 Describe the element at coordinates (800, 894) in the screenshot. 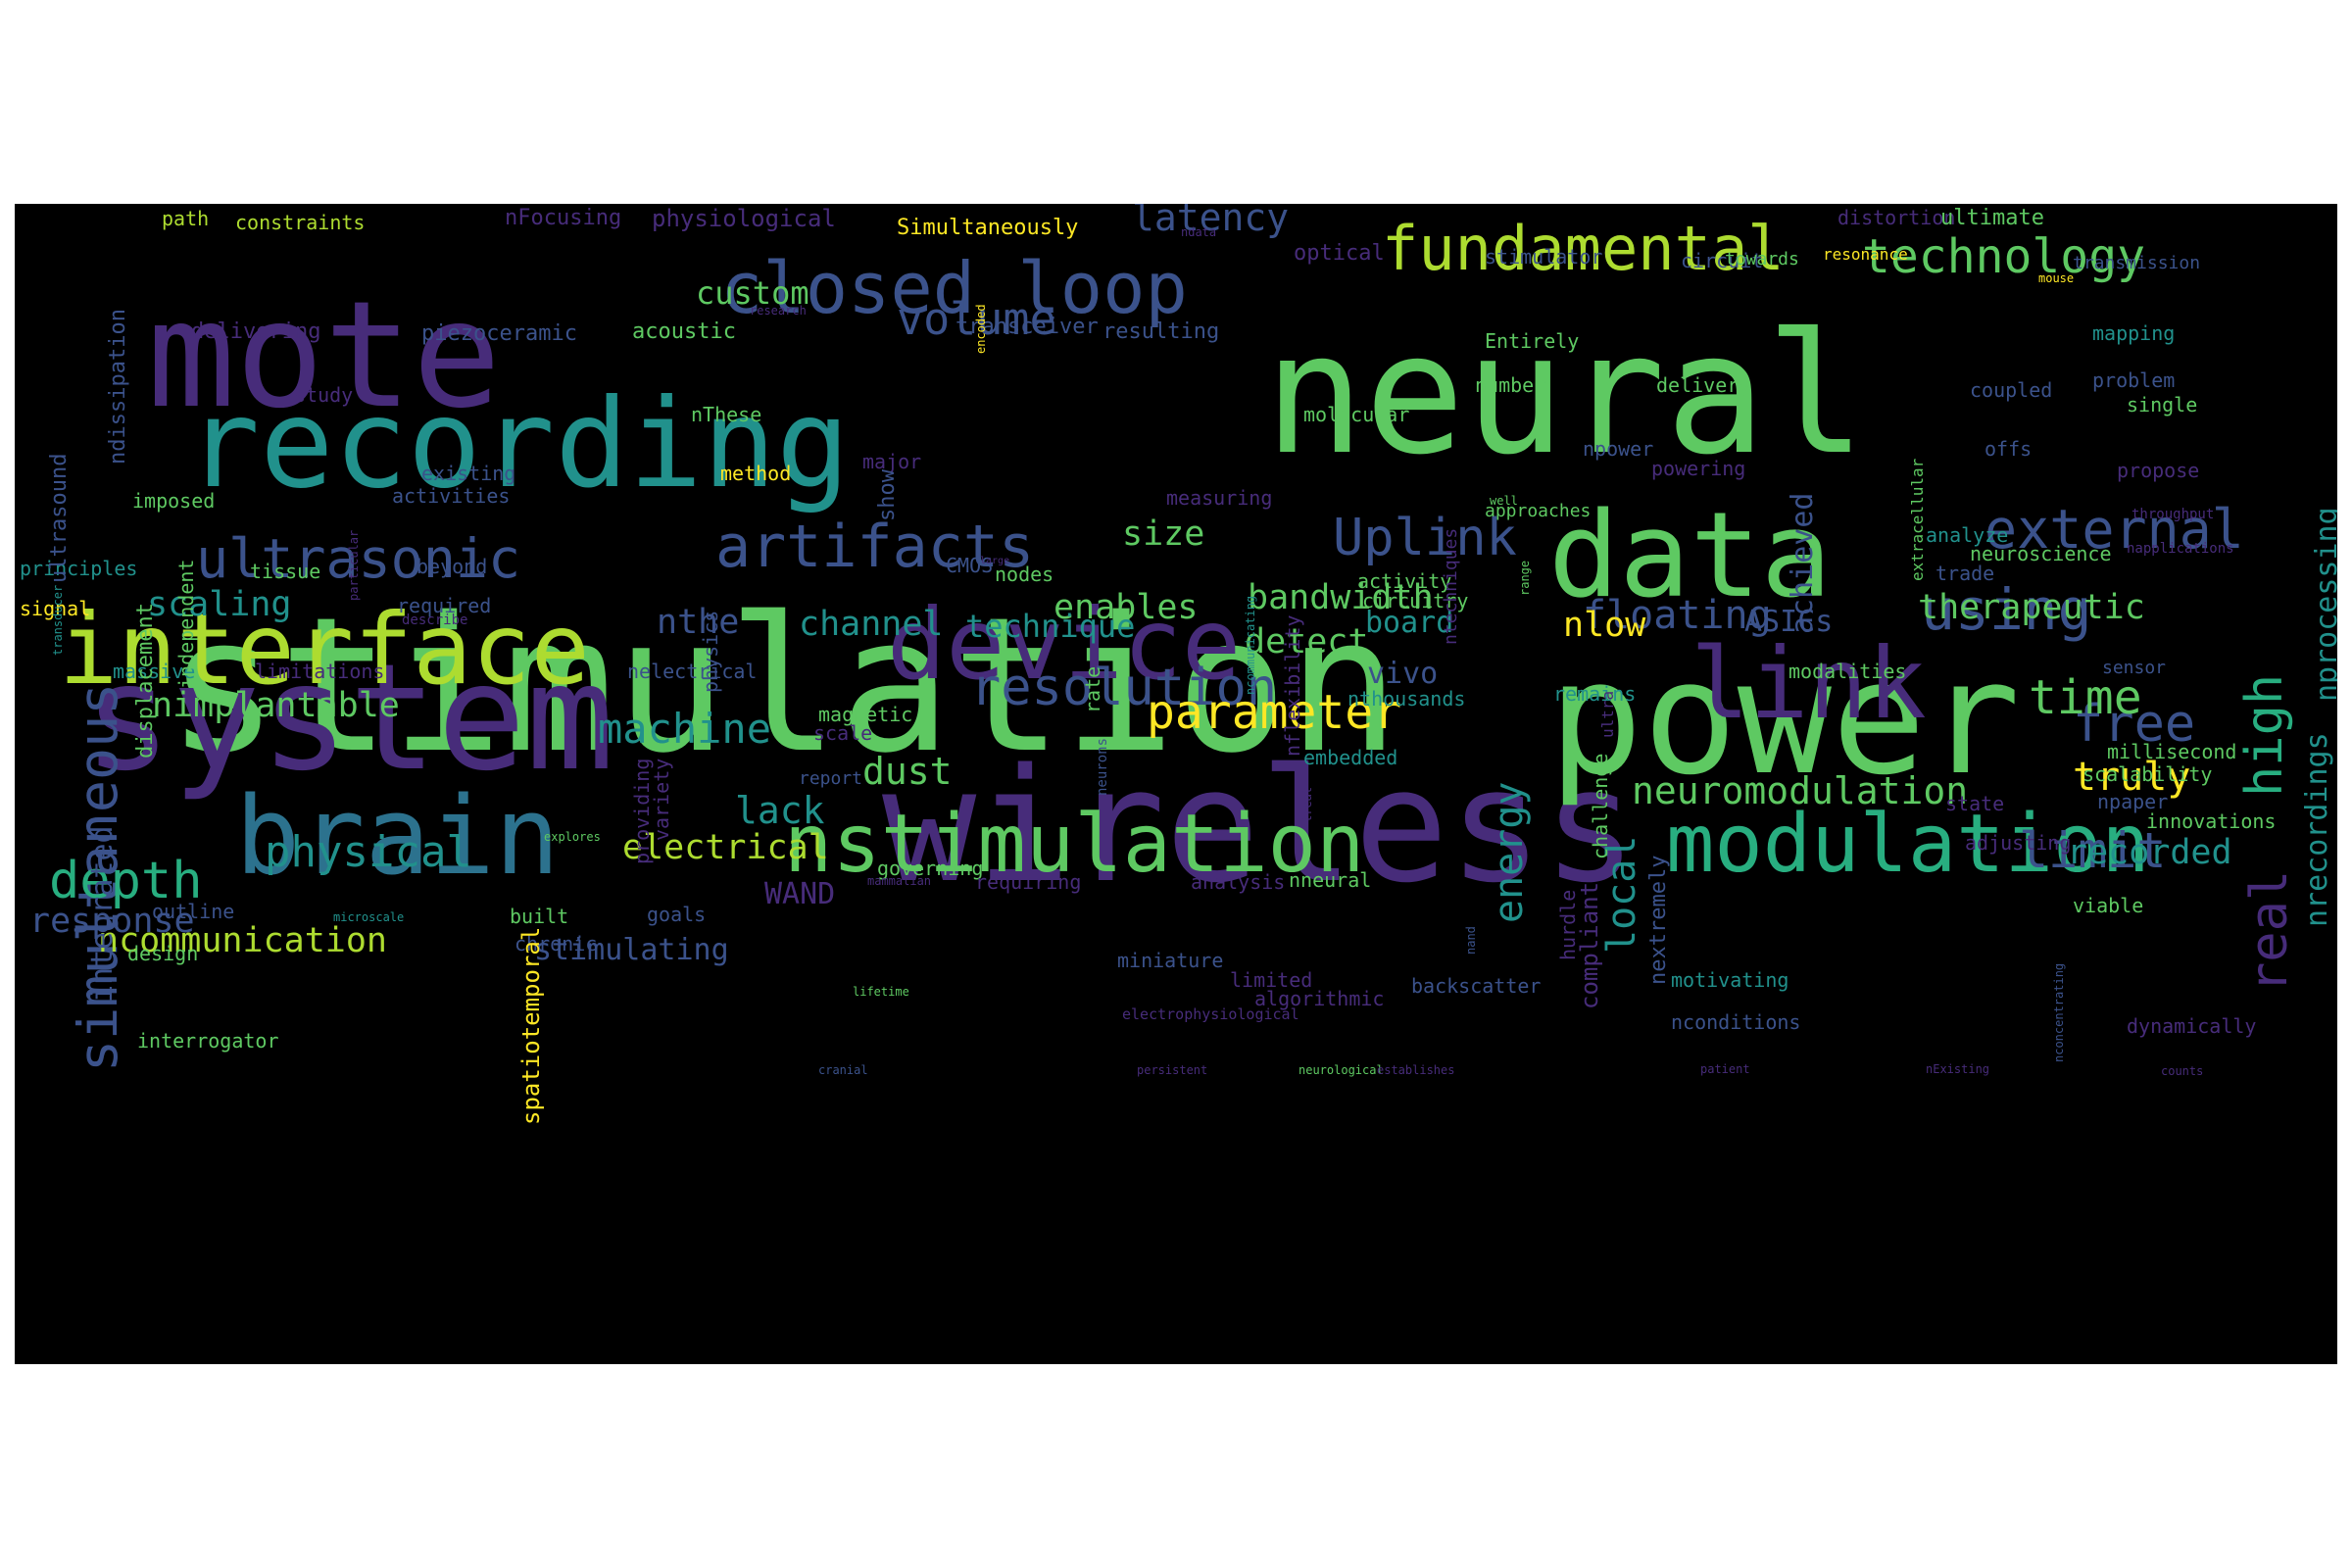

I see `cloud-word: WAND` at that location.